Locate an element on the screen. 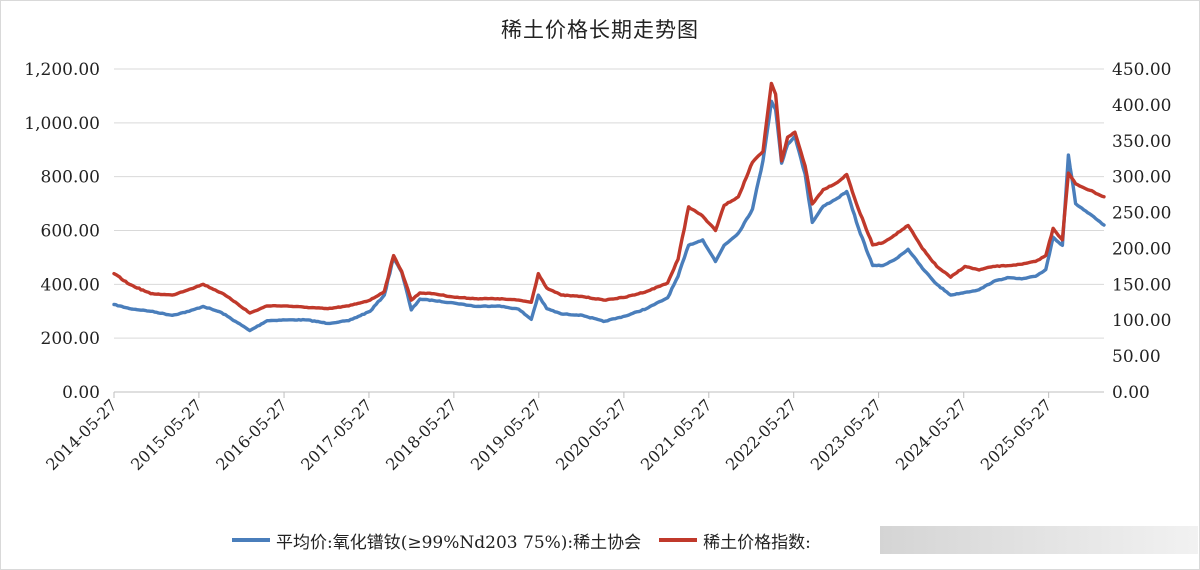  chart-title: 稀土价格长期走势图 is located at coordinates (600, 30).